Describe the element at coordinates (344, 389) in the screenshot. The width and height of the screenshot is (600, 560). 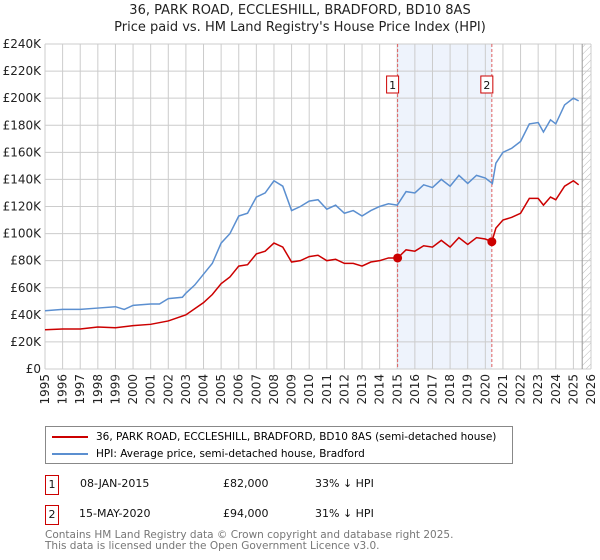
I see `x-tick-label: 2012` at that location.